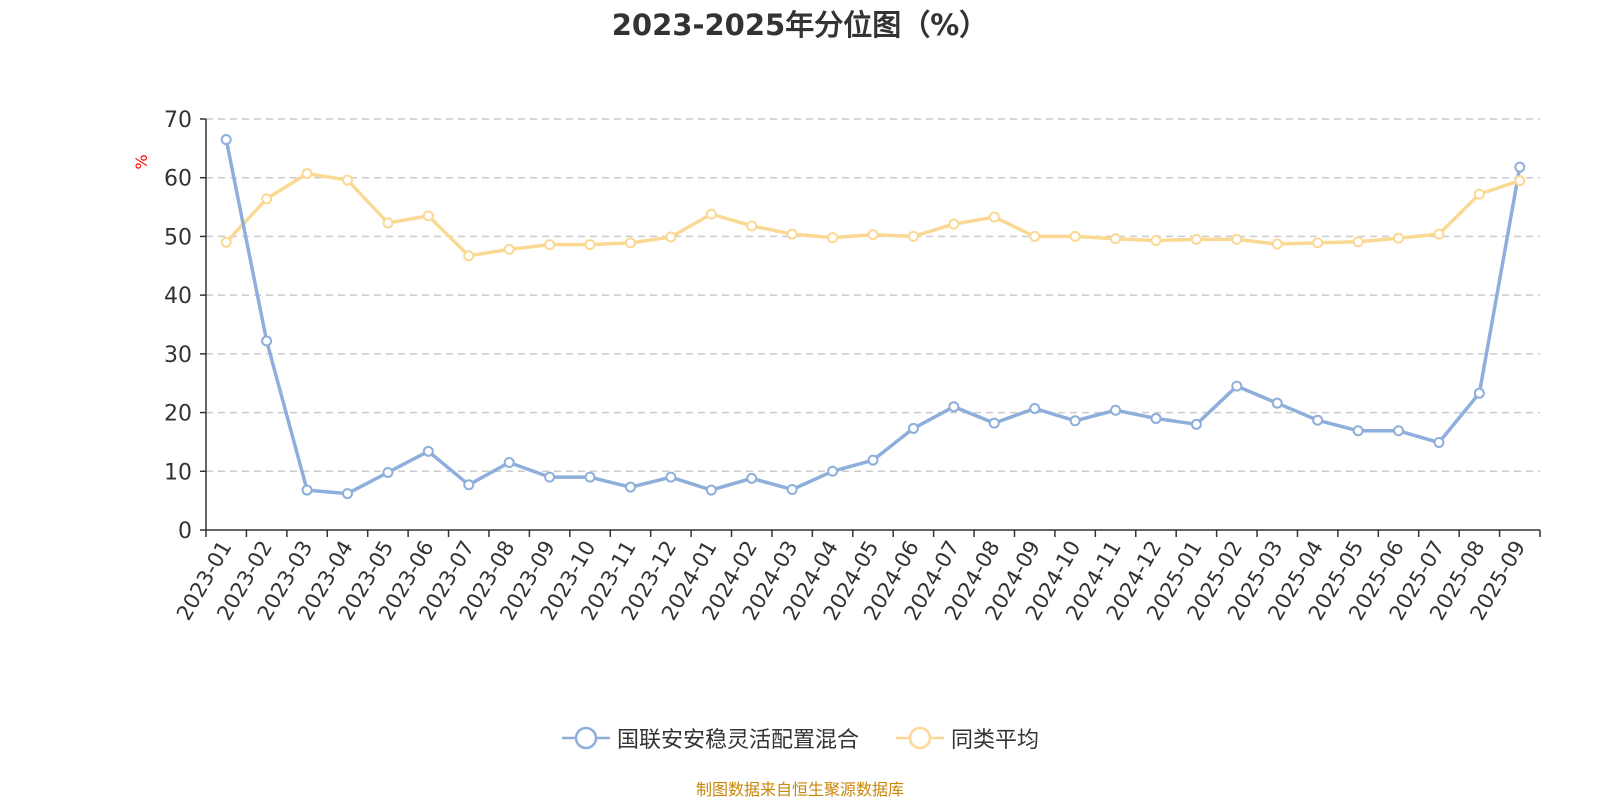  What do you see at coordinates (178, 414) in the screenshot?
I see `y-tick-label: 20` at bounding box center [178, 414].